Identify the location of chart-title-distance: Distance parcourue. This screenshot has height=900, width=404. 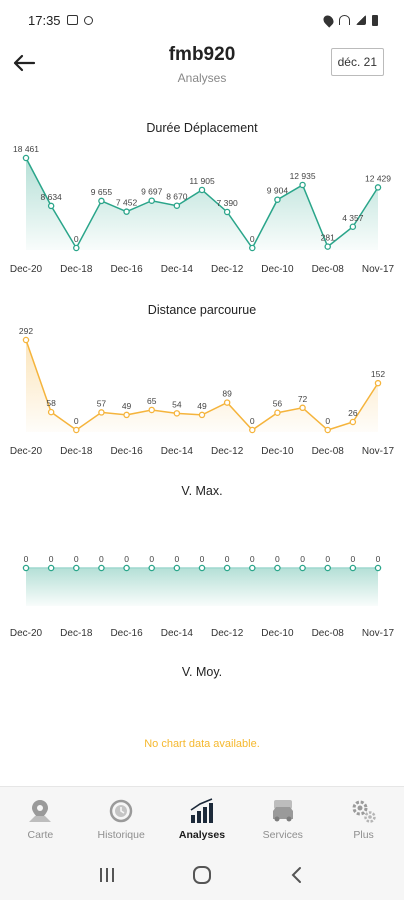
(202, 310).